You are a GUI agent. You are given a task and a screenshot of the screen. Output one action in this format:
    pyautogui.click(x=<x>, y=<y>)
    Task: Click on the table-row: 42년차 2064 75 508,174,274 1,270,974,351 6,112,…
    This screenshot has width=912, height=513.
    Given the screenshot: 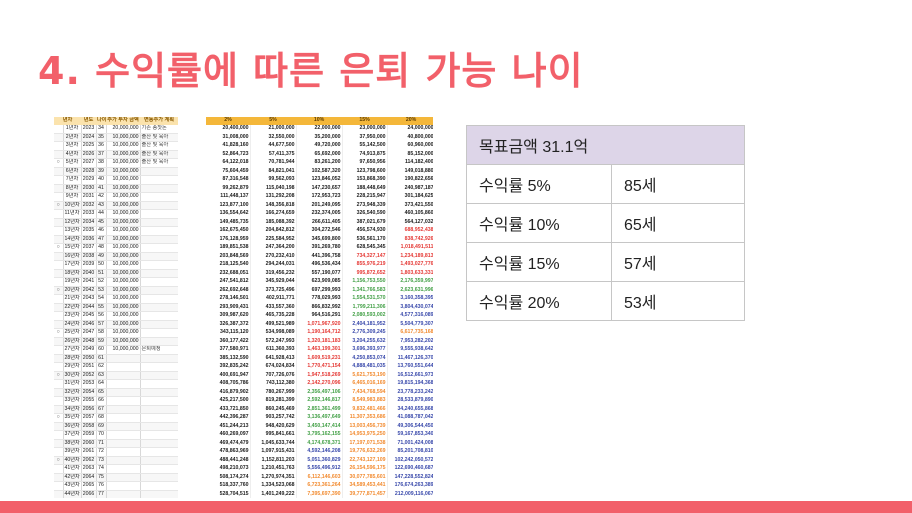 What is the action you would take?
    pyautogui.click(x=243, y=477)
    